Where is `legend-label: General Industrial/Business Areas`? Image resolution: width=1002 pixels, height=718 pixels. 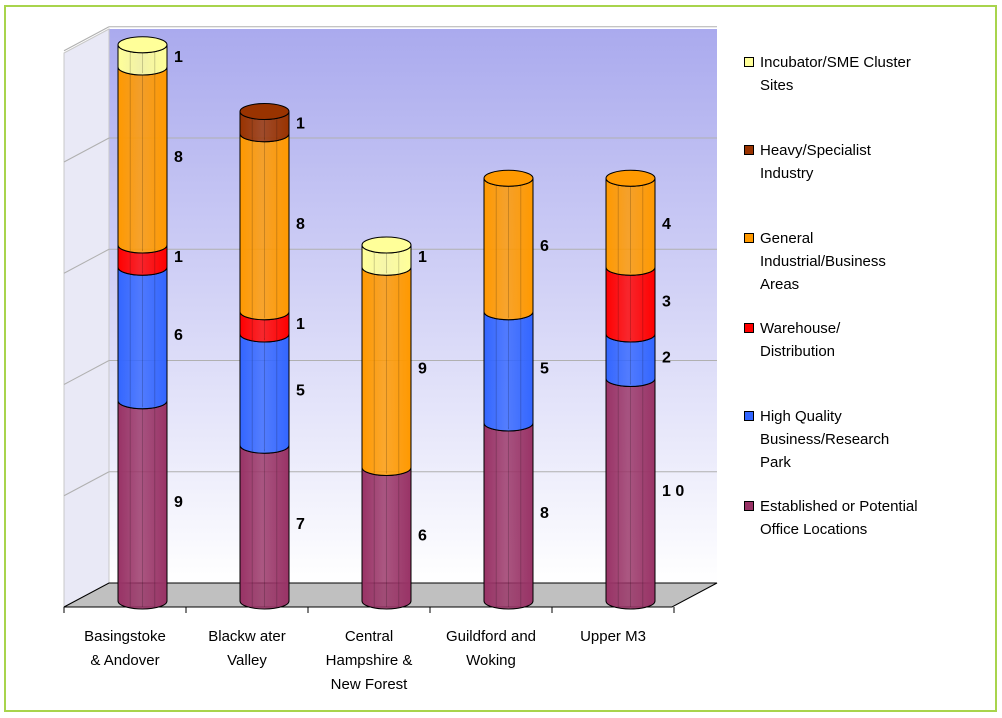 legend-label: General Industrial/Business Areas is located at coordinates (875, 261).